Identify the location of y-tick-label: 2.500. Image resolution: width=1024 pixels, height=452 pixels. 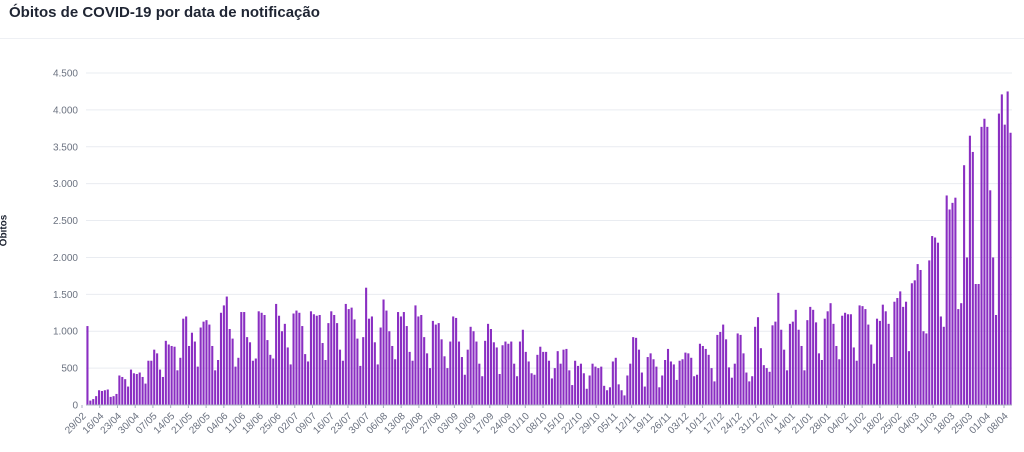
(65, 221).